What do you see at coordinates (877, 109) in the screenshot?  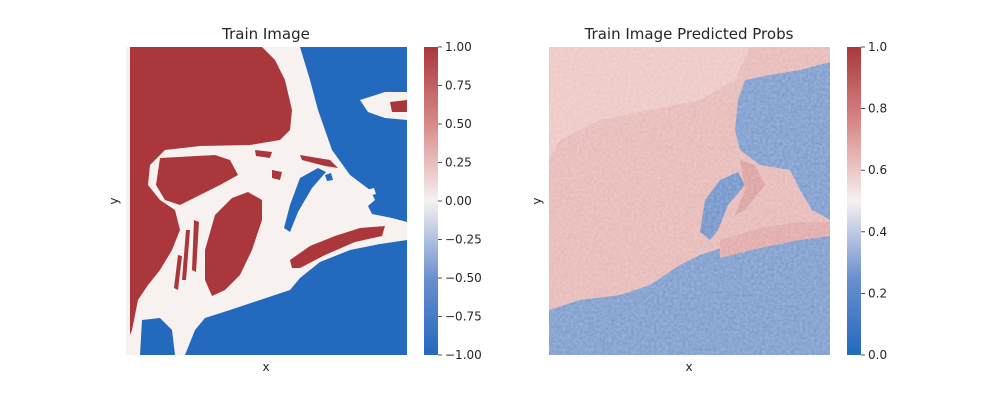 I see `colorbar-tick-label: 0.8` at bounding box center [877, 109].